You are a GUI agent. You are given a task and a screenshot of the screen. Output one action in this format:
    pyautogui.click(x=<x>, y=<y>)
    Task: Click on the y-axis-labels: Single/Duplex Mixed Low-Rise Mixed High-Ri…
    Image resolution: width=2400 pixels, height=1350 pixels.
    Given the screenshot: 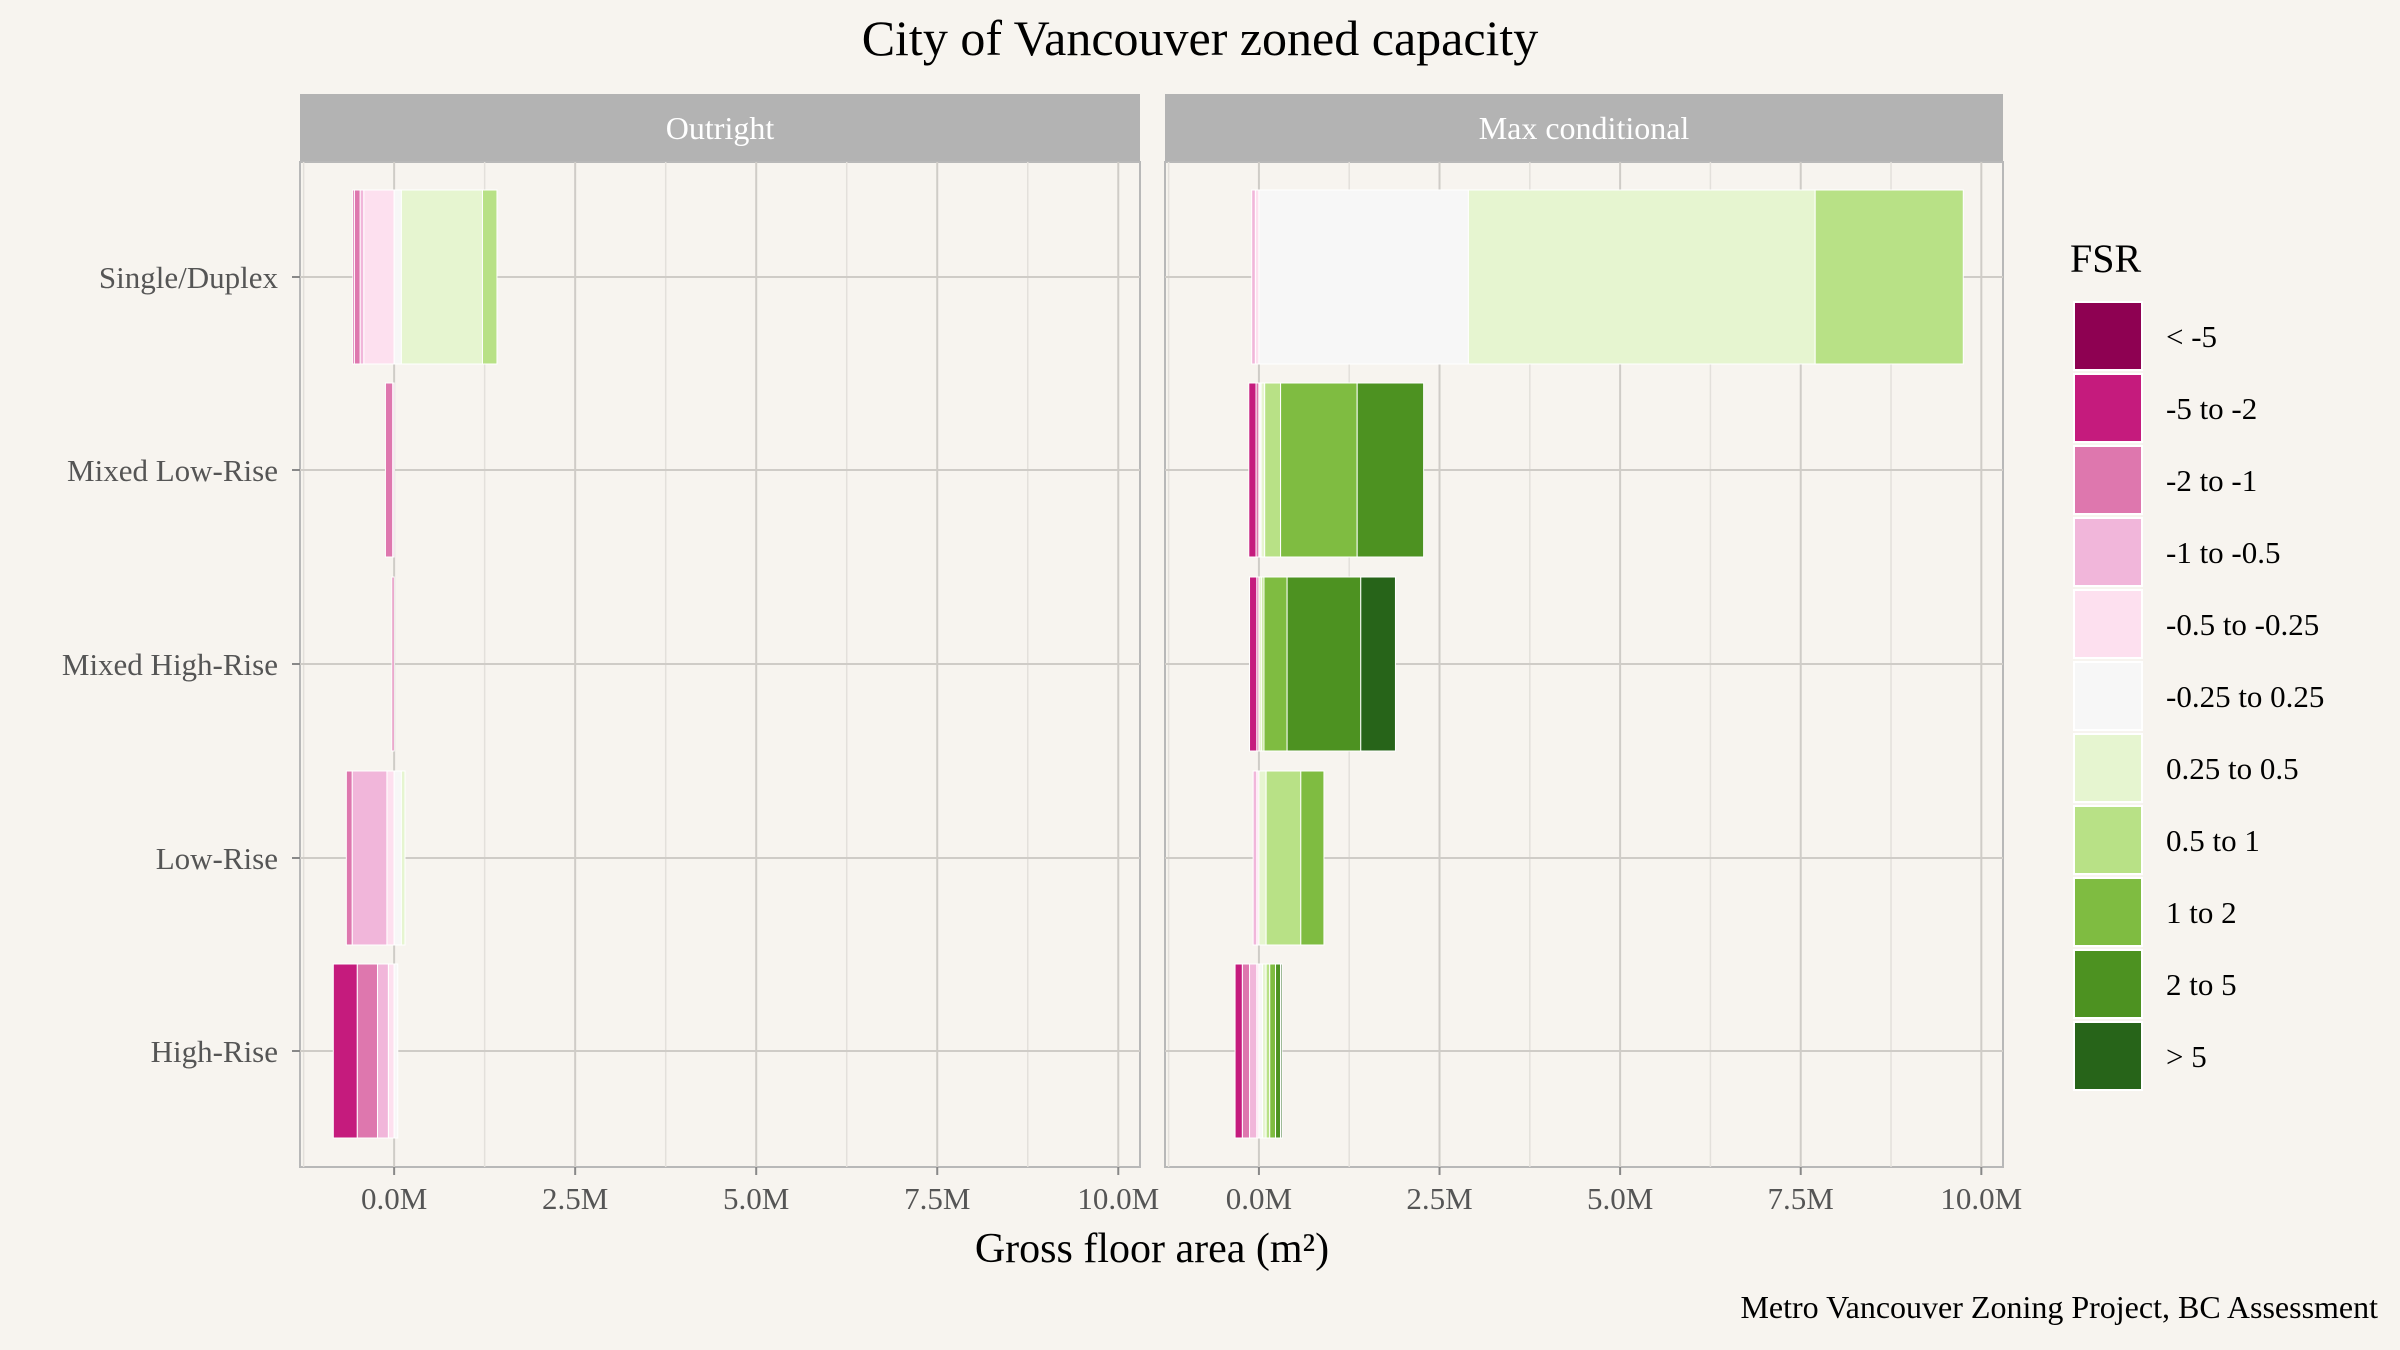 What is the action you would take?
    pyautogui.click(x=181, y=664)
    